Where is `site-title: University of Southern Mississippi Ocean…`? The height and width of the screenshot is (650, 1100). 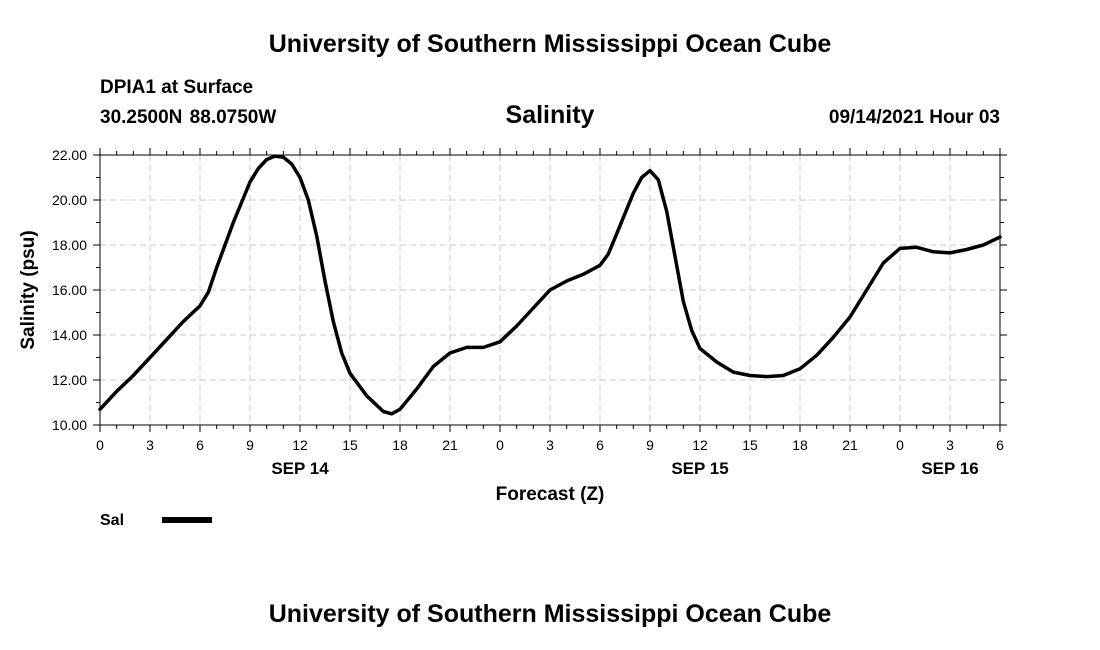
site-title: University of Southern Mississippi Ocean… is located at coordinates (550, 44).